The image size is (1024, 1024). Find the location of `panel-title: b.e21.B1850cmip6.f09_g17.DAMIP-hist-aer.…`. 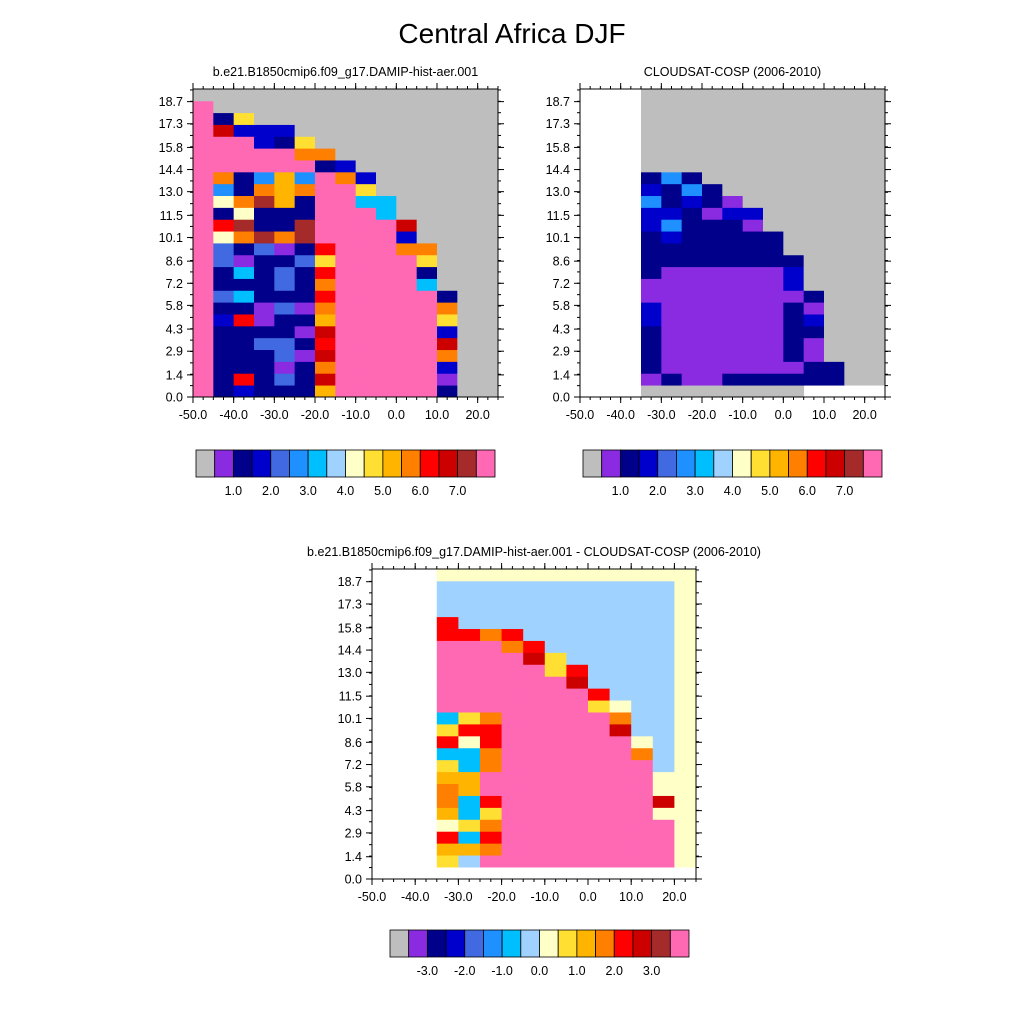

panel-title: b.e21.B1850cmip6.f09_g17.DAMIP-hist-aer.… is located at coordinates (345, 72).